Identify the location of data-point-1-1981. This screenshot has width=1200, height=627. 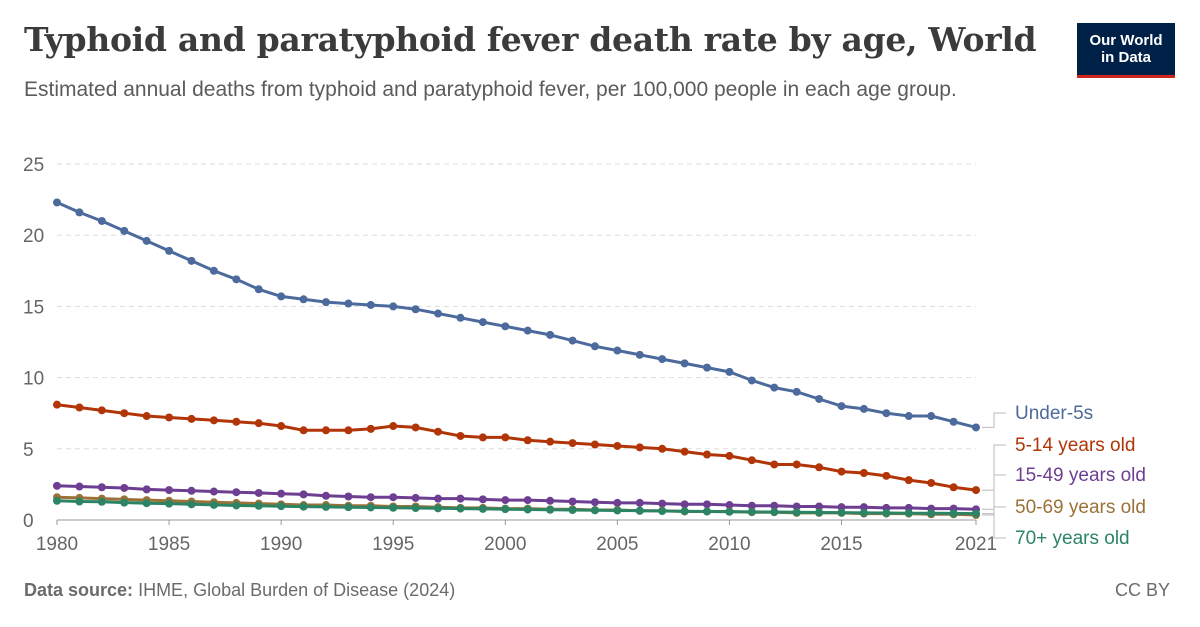
(79, 407).